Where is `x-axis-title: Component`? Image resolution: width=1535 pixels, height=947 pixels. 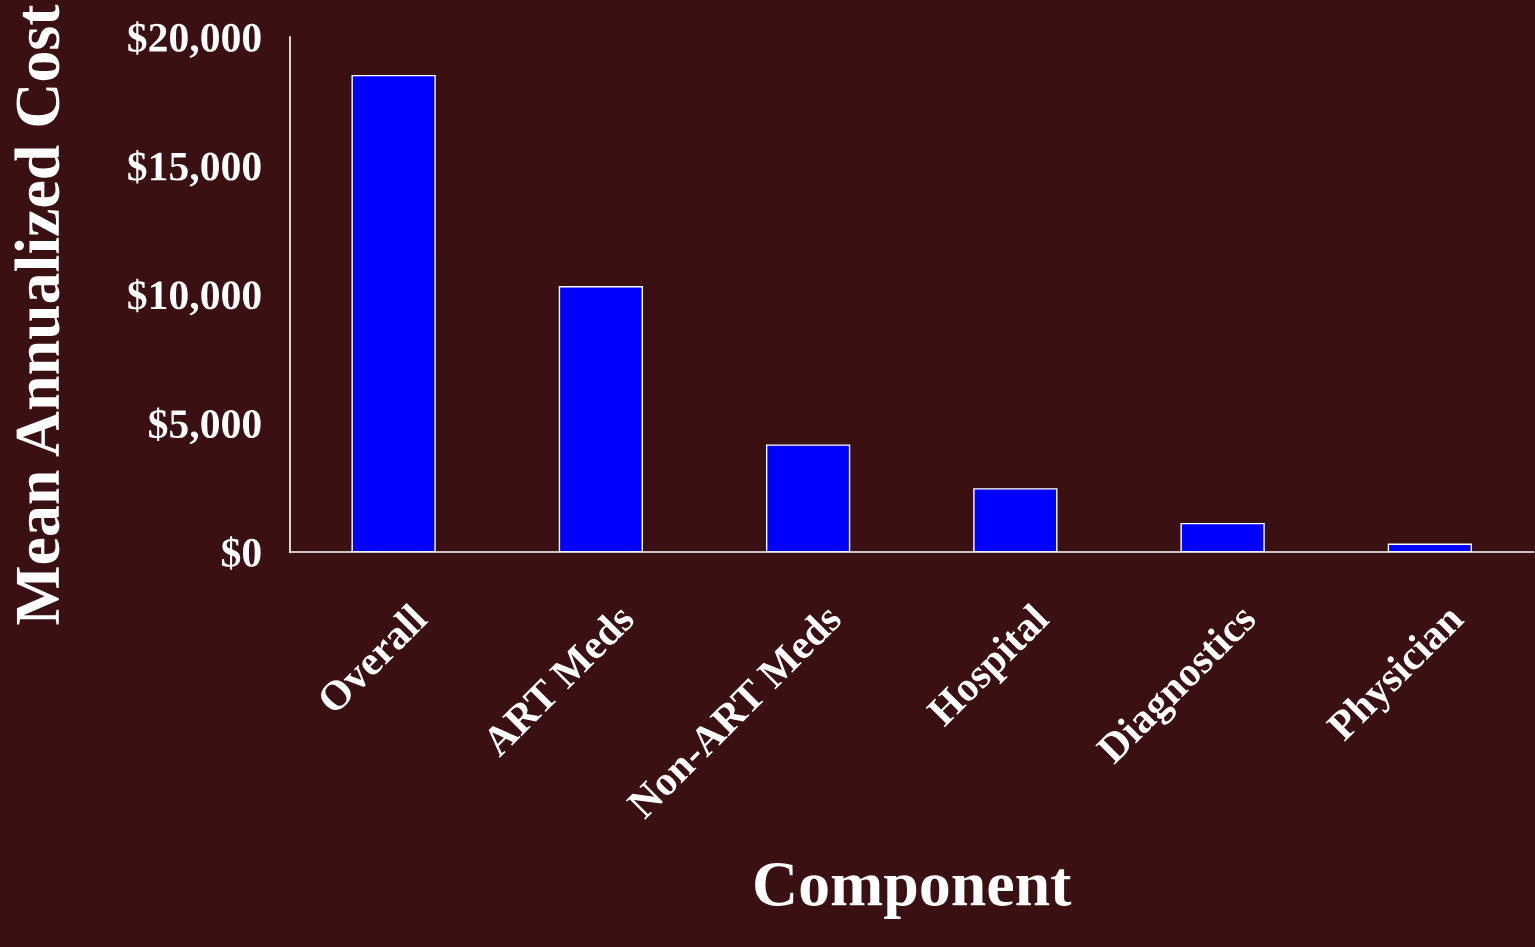 x-axis-title: Component is located at coordinates (913, 891).